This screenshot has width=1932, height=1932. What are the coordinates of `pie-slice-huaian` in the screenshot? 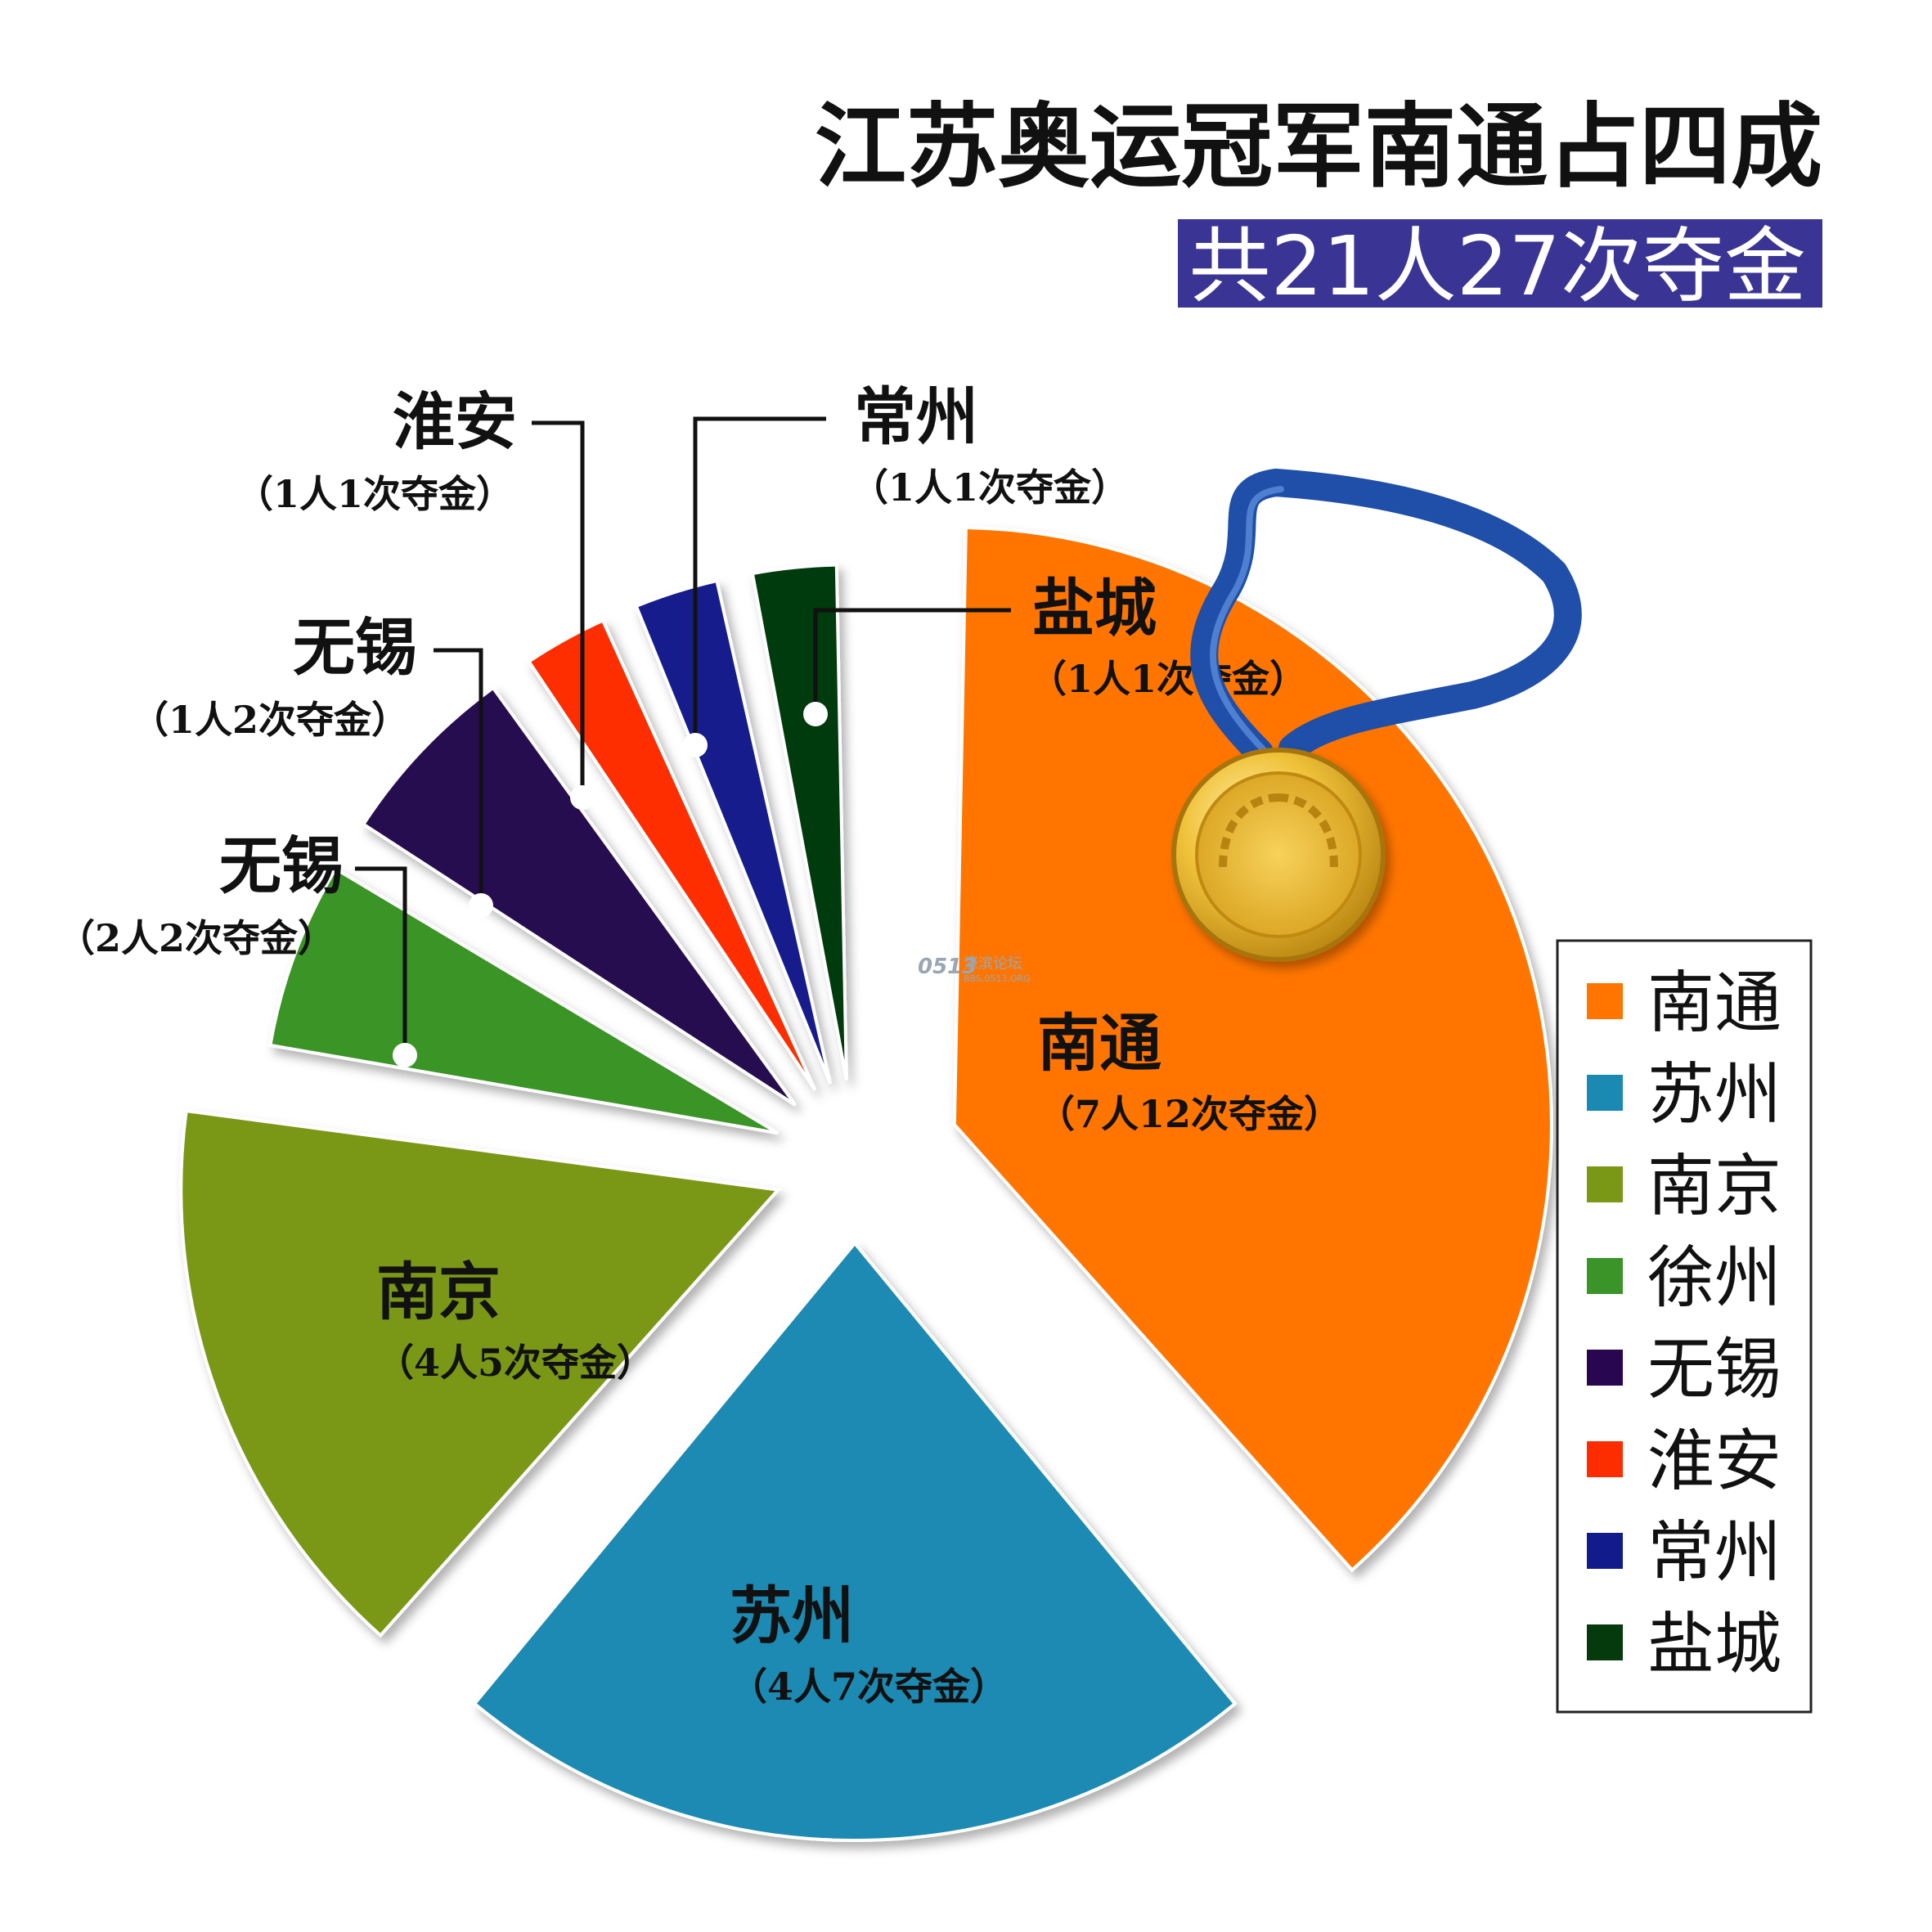 It's located at (672, 855).